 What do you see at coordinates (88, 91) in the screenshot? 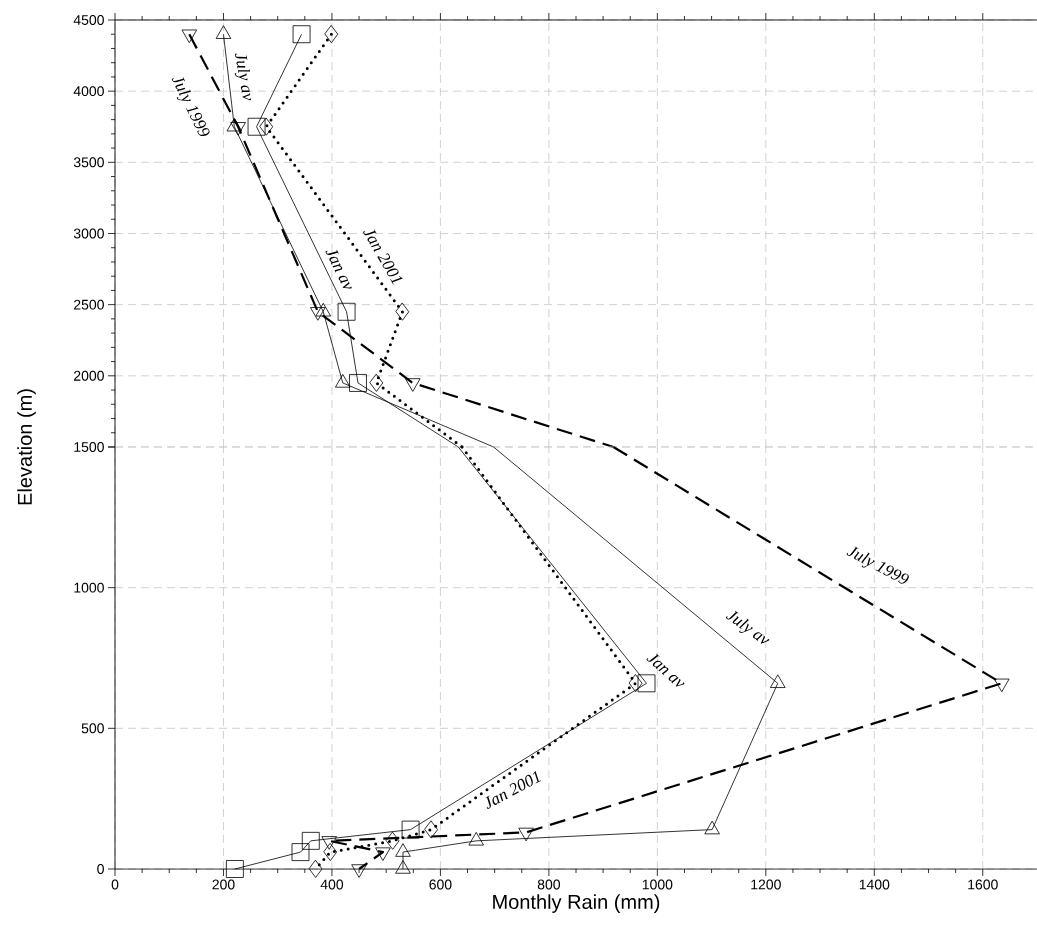
I see `y-tick-label: 4000` at bounding box center [88, 91].